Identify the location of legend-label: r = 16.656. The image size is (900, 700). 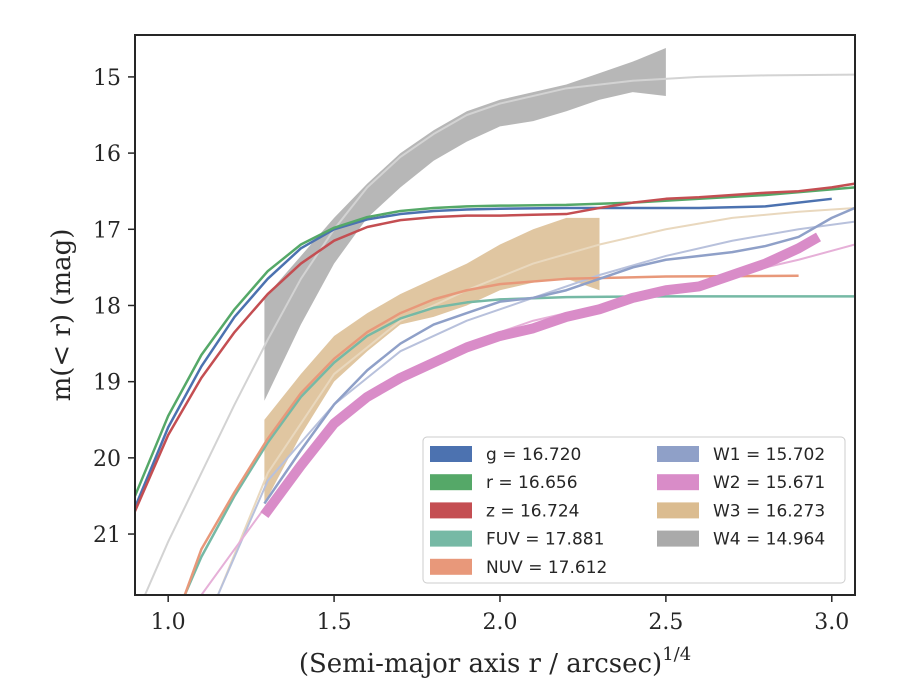
(532, 483).